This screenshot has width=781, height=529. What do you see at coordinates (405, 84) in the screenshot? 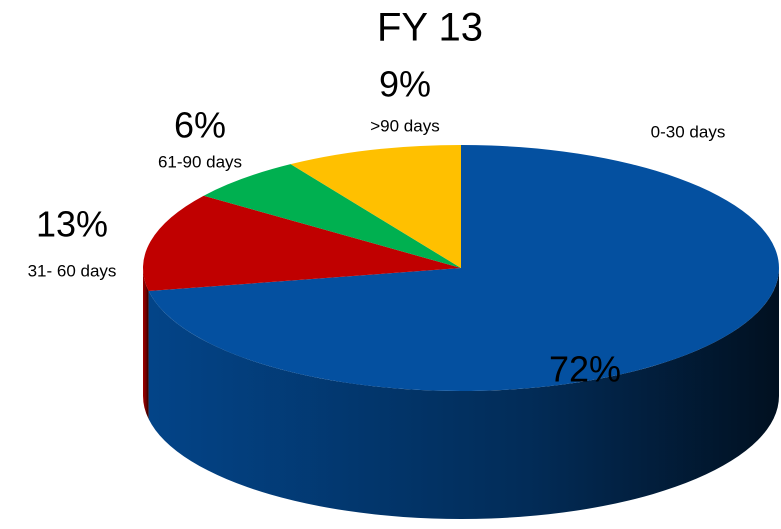
I see `data-label: 9%` at bounding box center [405, 84].